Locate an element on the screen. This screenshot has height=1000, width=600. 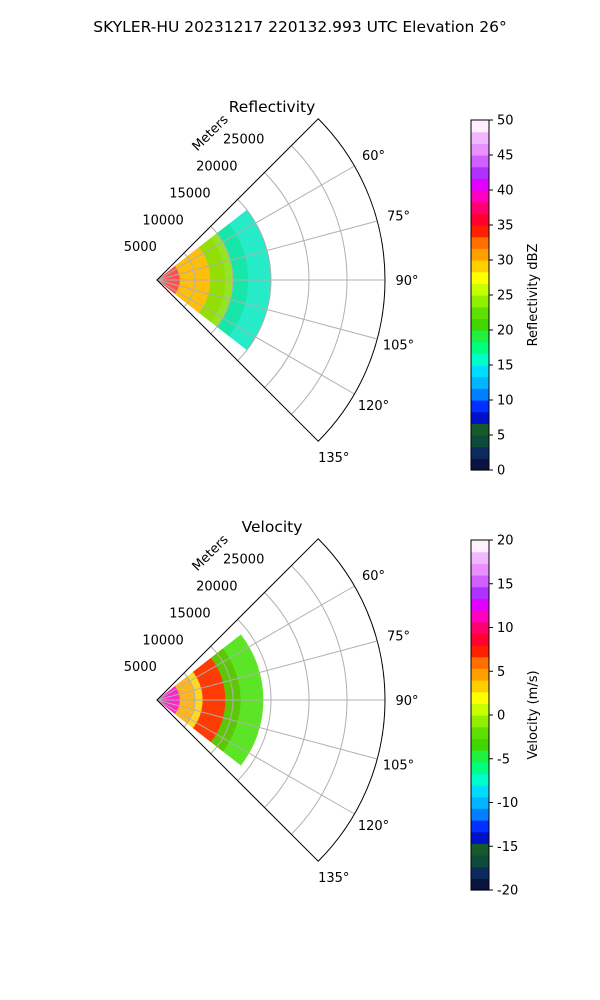
colorbar-tick-label: 35 is located at coordinates (505, 226).